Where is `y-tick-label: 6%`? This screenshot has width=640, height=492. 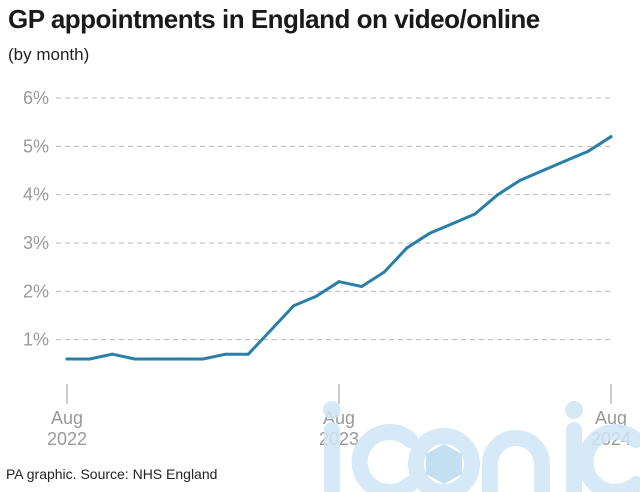
y-tick-label: 6% is located at coordinates (36, 98).